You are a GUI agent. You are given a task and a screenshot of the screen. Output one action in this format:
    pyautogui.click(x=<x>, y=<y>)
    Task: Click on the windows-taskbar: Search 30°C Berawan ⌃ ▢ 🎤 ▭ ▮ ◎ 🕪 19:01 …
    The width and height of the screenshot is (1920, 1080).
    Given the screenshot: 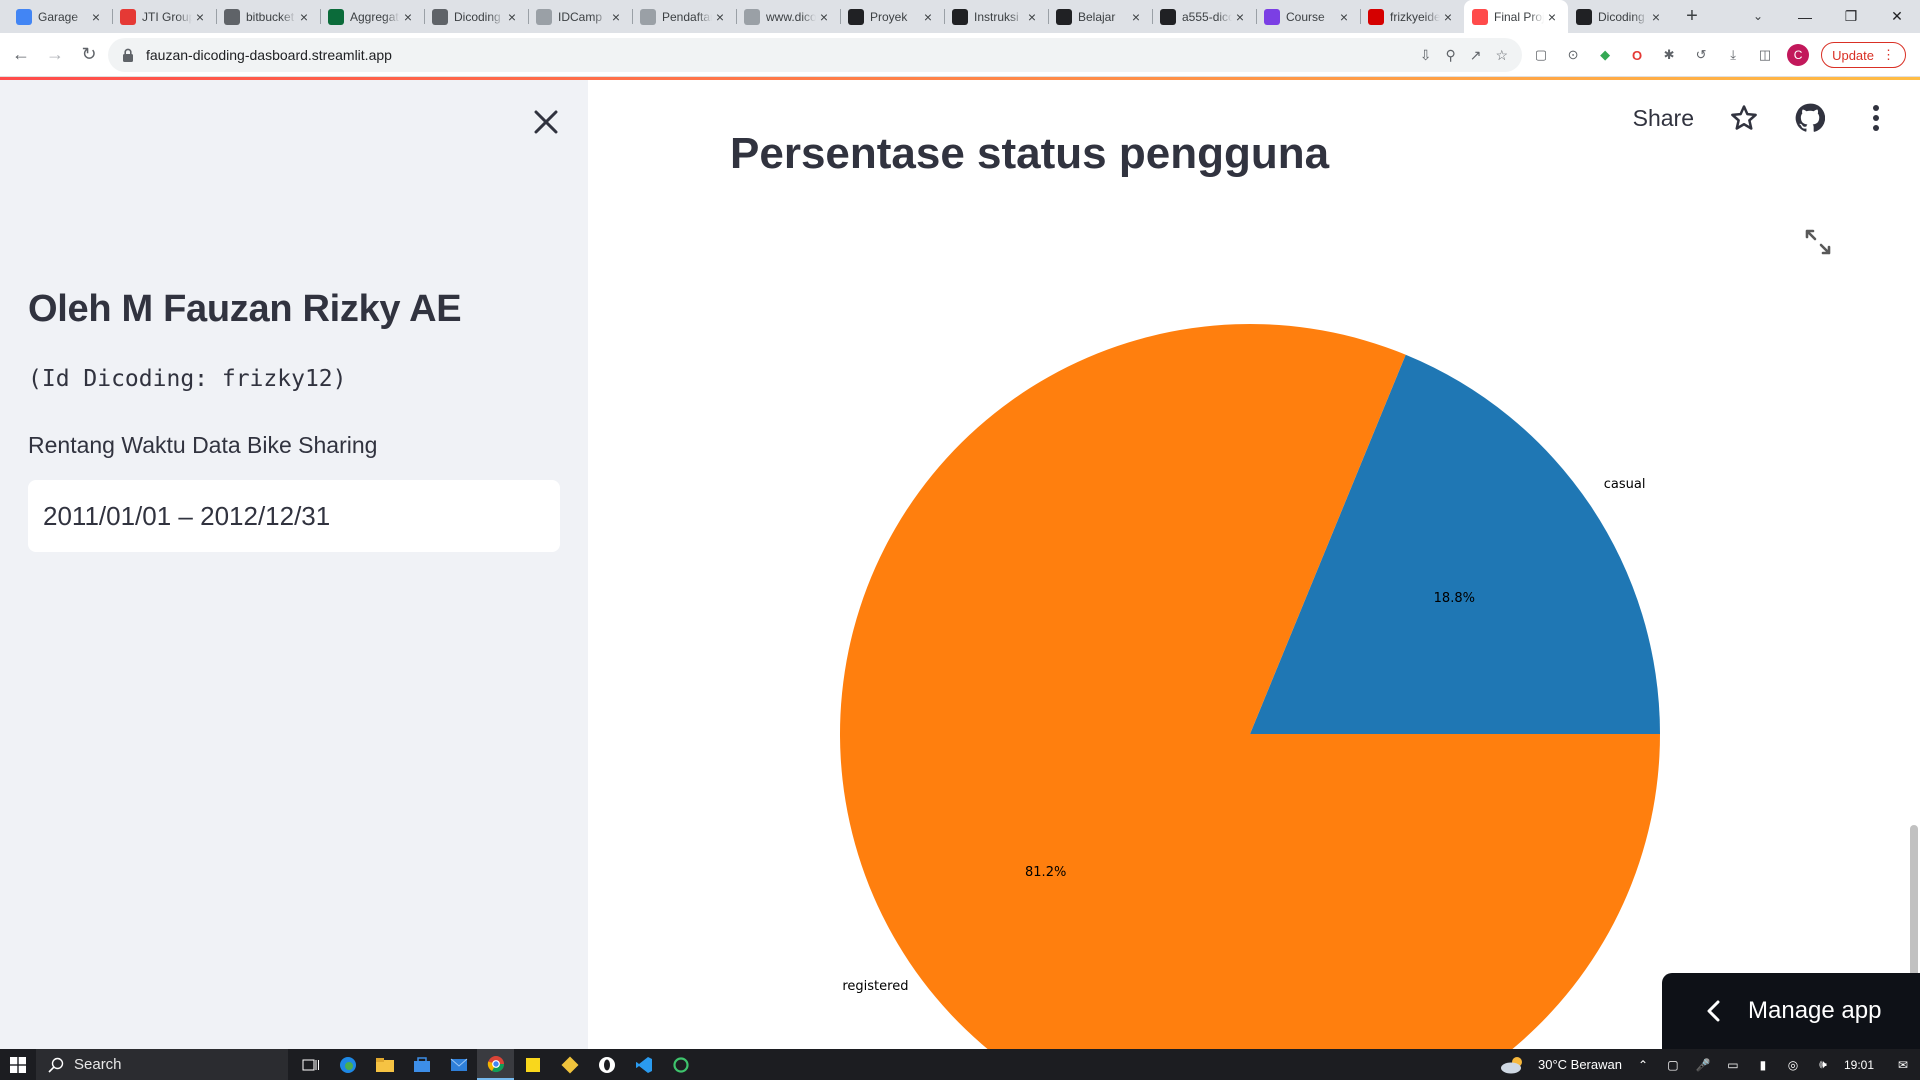 What is the action you would take?
    pyautogui.click(x=960, y=1064)
    